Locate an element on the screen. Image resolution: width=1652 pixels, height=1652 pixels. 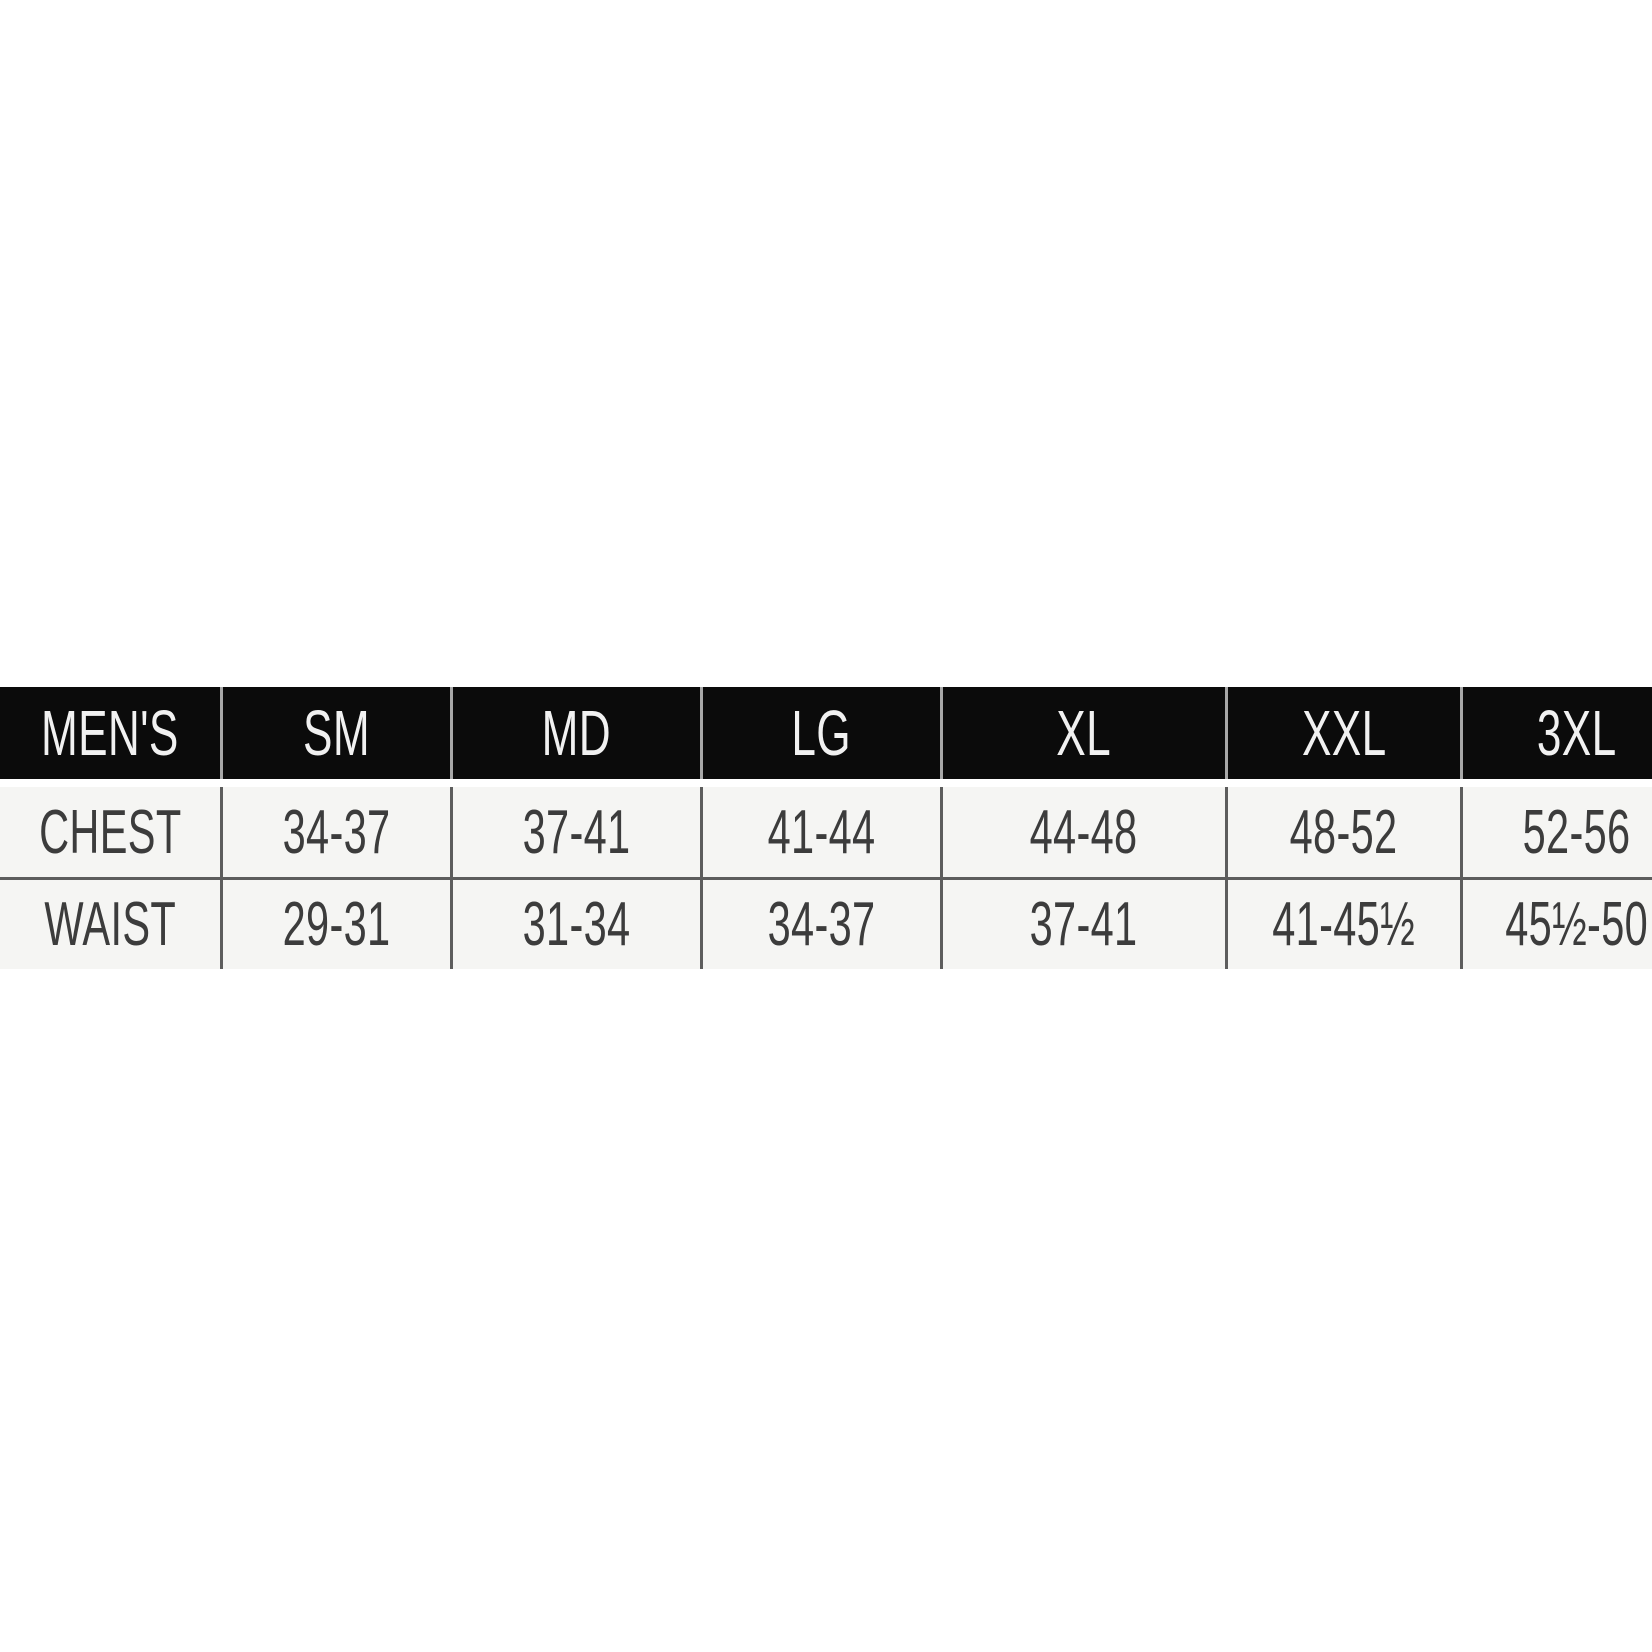
header-label-lg: LG is located at coordinates (821, 733).